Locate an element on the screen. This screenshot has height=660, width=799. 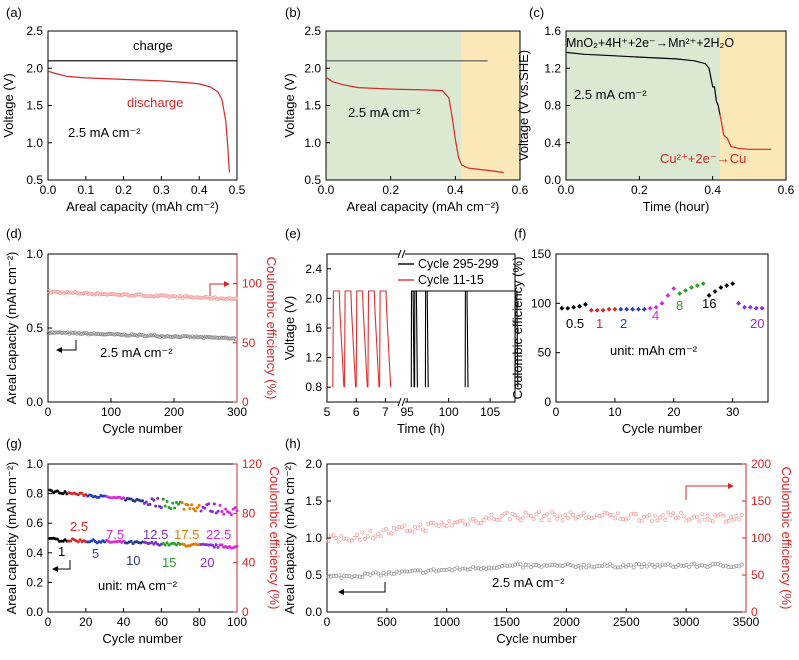
y-tick-label: 1.6 is located at coordinates (313, 328).